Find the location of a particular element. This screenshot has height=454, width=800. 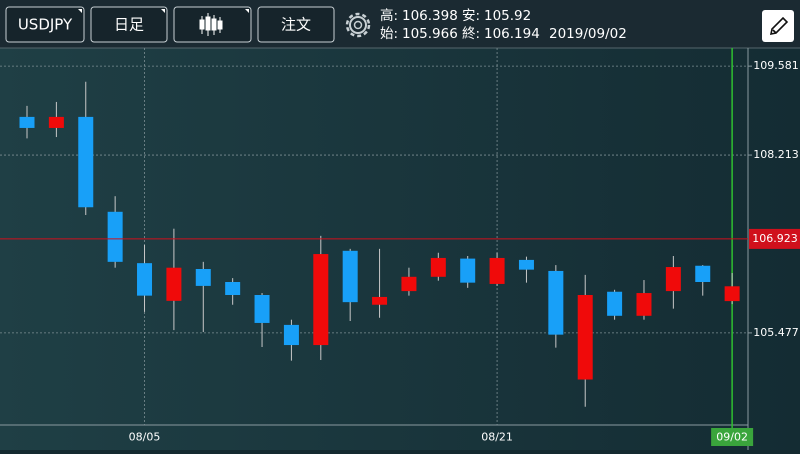

current-price-label: 106.923 is located at coordinates (775, 238).